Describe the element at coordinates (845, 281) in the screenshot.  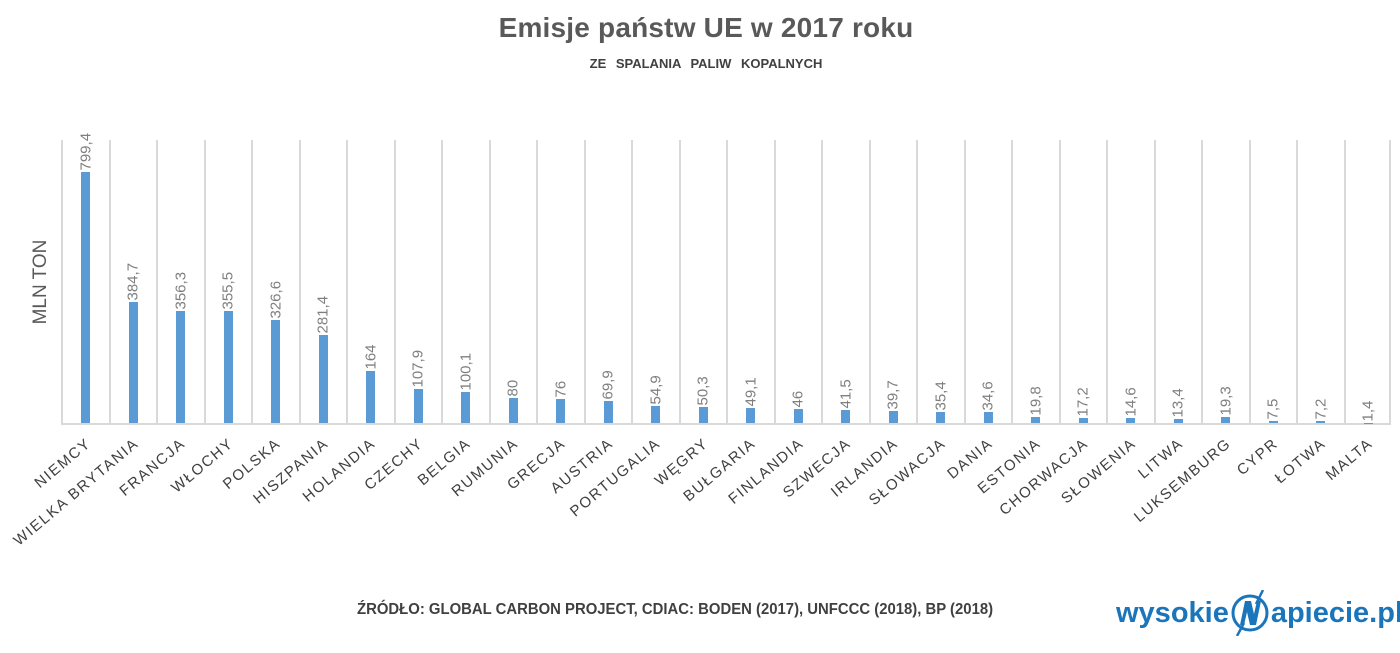
I see `category-column: 41,5` at that location.